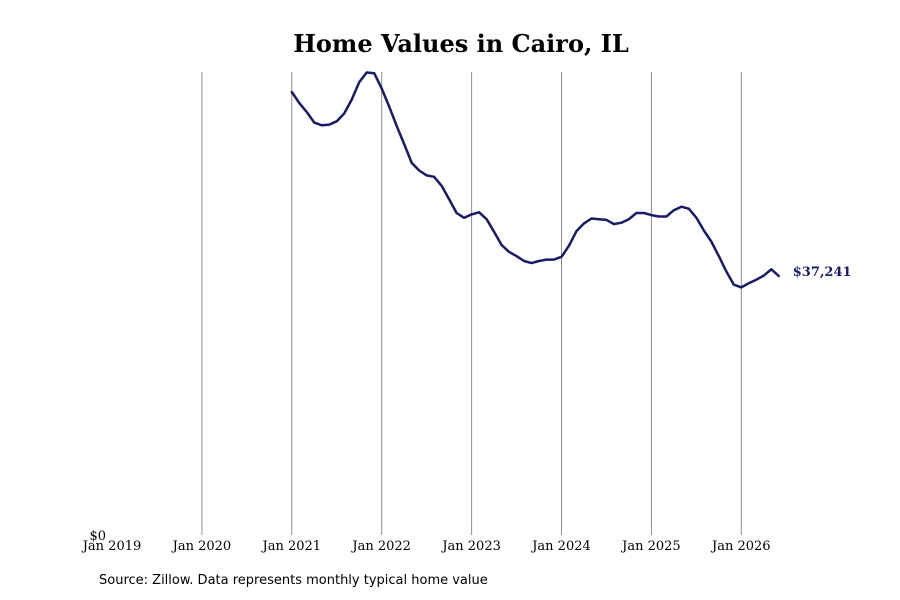 The width and height of the screenshot is (900, 600). Describe the element at coordinates (111, 546) in the screenshot. I see `x-tick-label: Jan 2019` at that location.